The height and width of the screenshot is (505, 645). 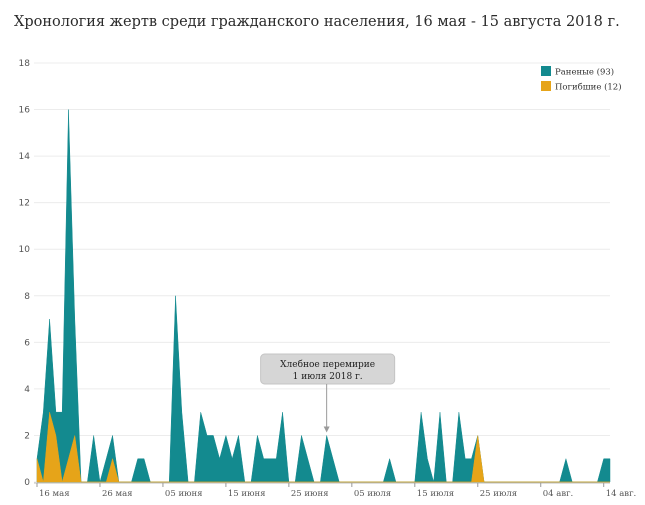 I want to click on x-tick-label: 15 июня, so click(x=247, y=494).